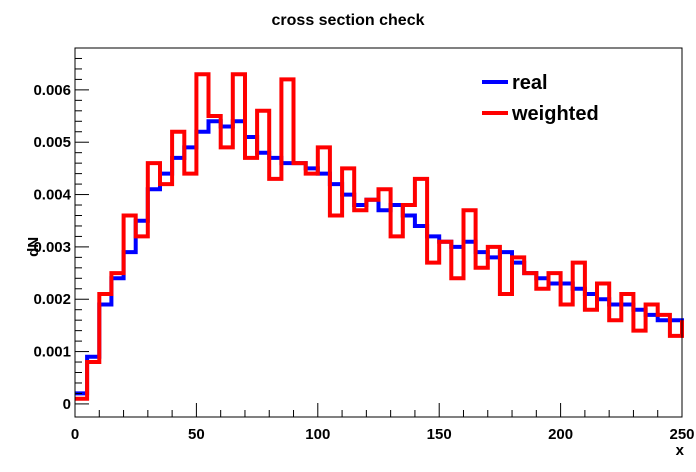  Describe the element at coordinates (540, 98) in the screenshot. I see `legend: real weighted` at that location.